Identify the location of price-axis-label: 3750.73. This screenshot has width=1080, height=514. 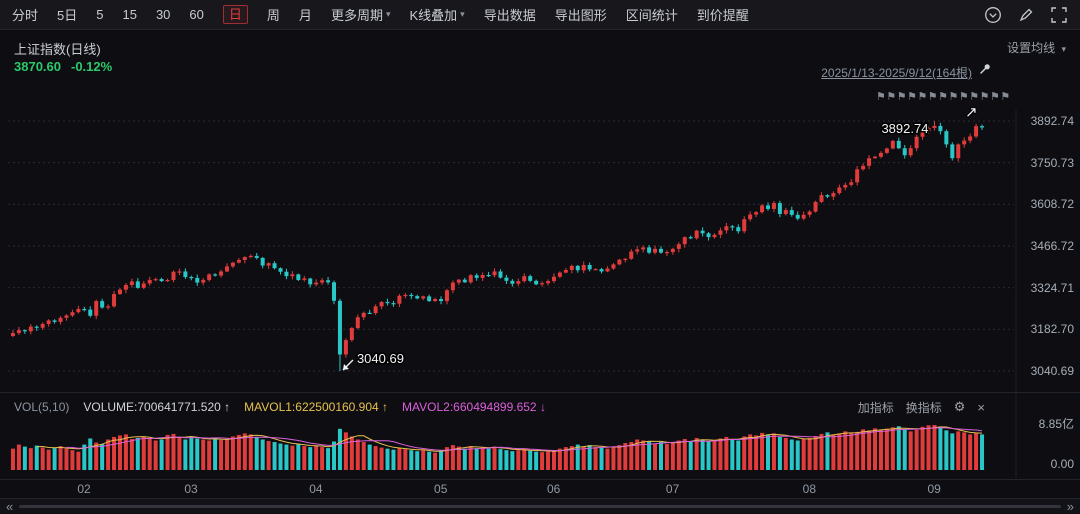
(1052, 162).